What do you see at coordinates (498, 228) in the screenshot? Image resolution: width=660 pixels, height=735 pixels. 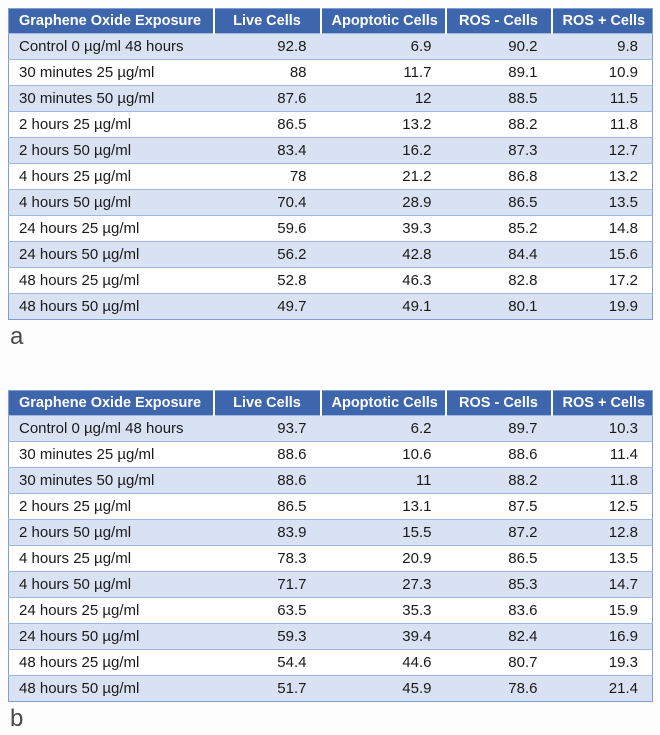 I see `value-cell: 85.2` at bounding box center [498, 228].